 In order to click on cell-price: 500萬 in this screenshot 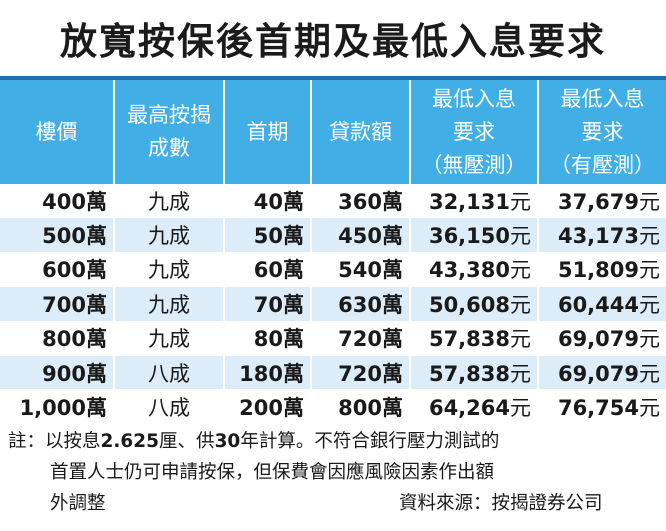, I will do `click(57, 235)`.